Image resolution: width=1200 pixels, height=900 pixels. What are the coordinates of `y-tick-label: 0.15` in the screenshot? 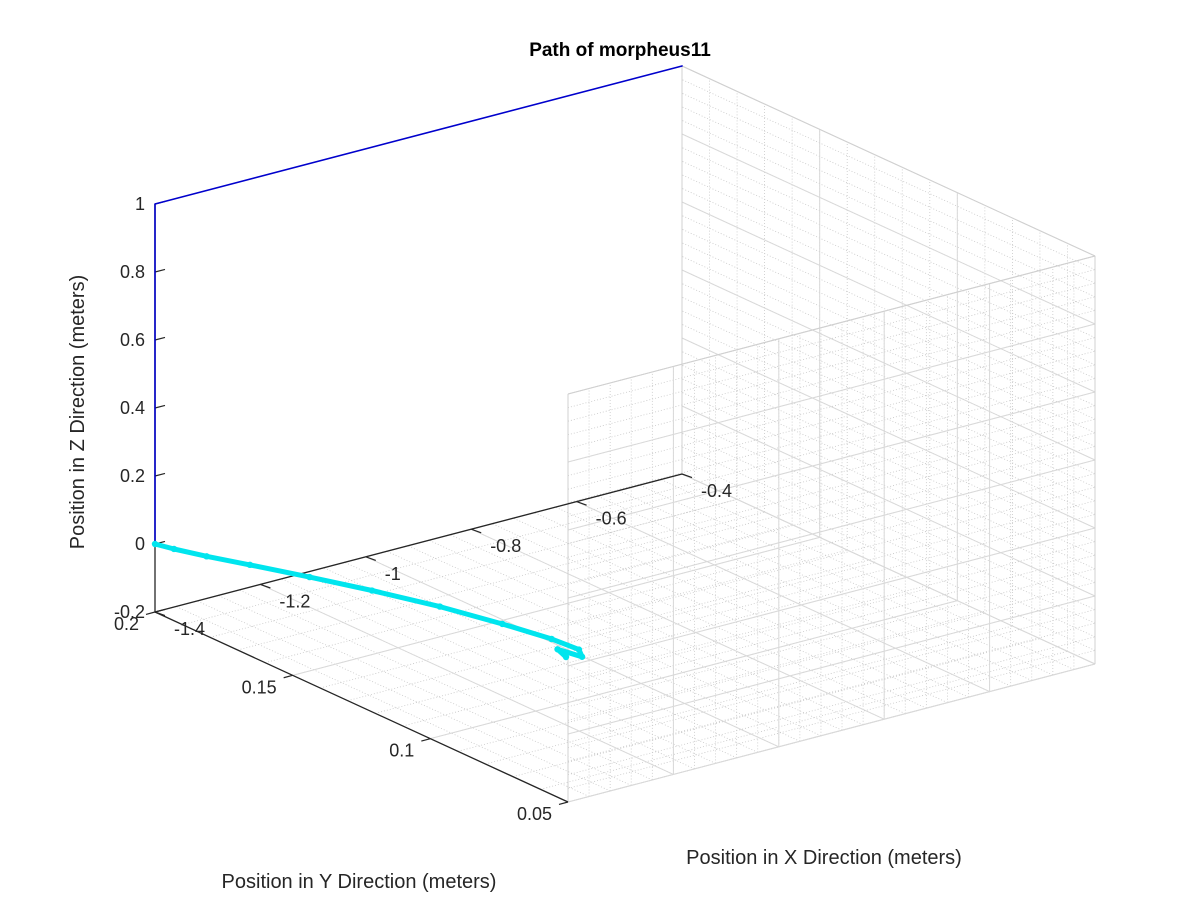 It's located at (259, 687).